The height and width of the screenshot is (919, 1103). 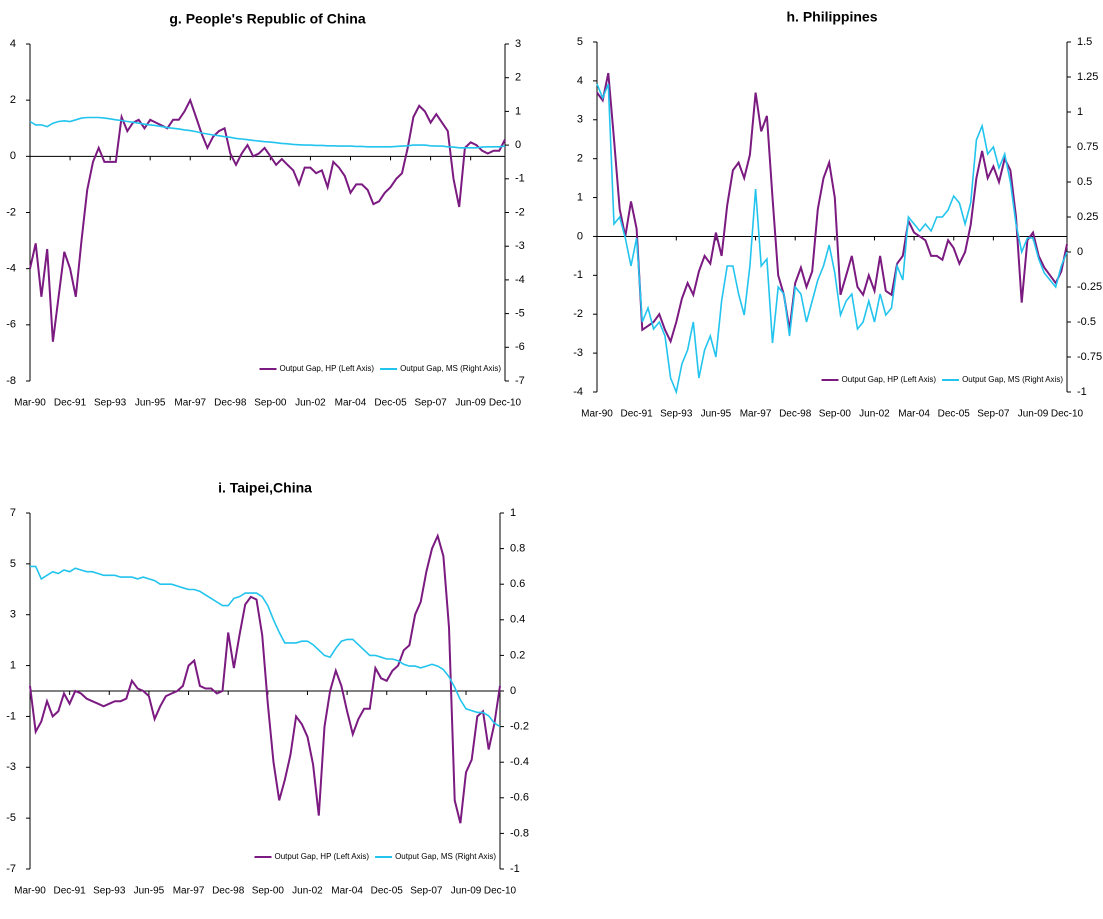 I want to click on y2-tick-label: -0.5, so click(x=1086, y=322).